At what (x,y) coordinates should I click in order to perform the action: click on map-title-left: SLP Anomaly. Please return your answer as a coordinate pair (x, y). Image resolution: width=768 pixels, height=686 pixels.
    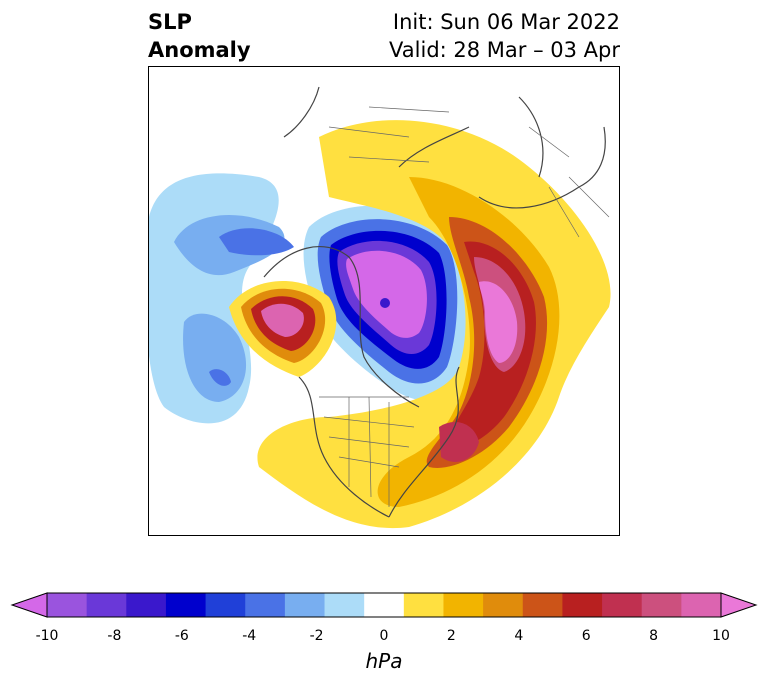
    Looking at the image, I should click on (199, 36).